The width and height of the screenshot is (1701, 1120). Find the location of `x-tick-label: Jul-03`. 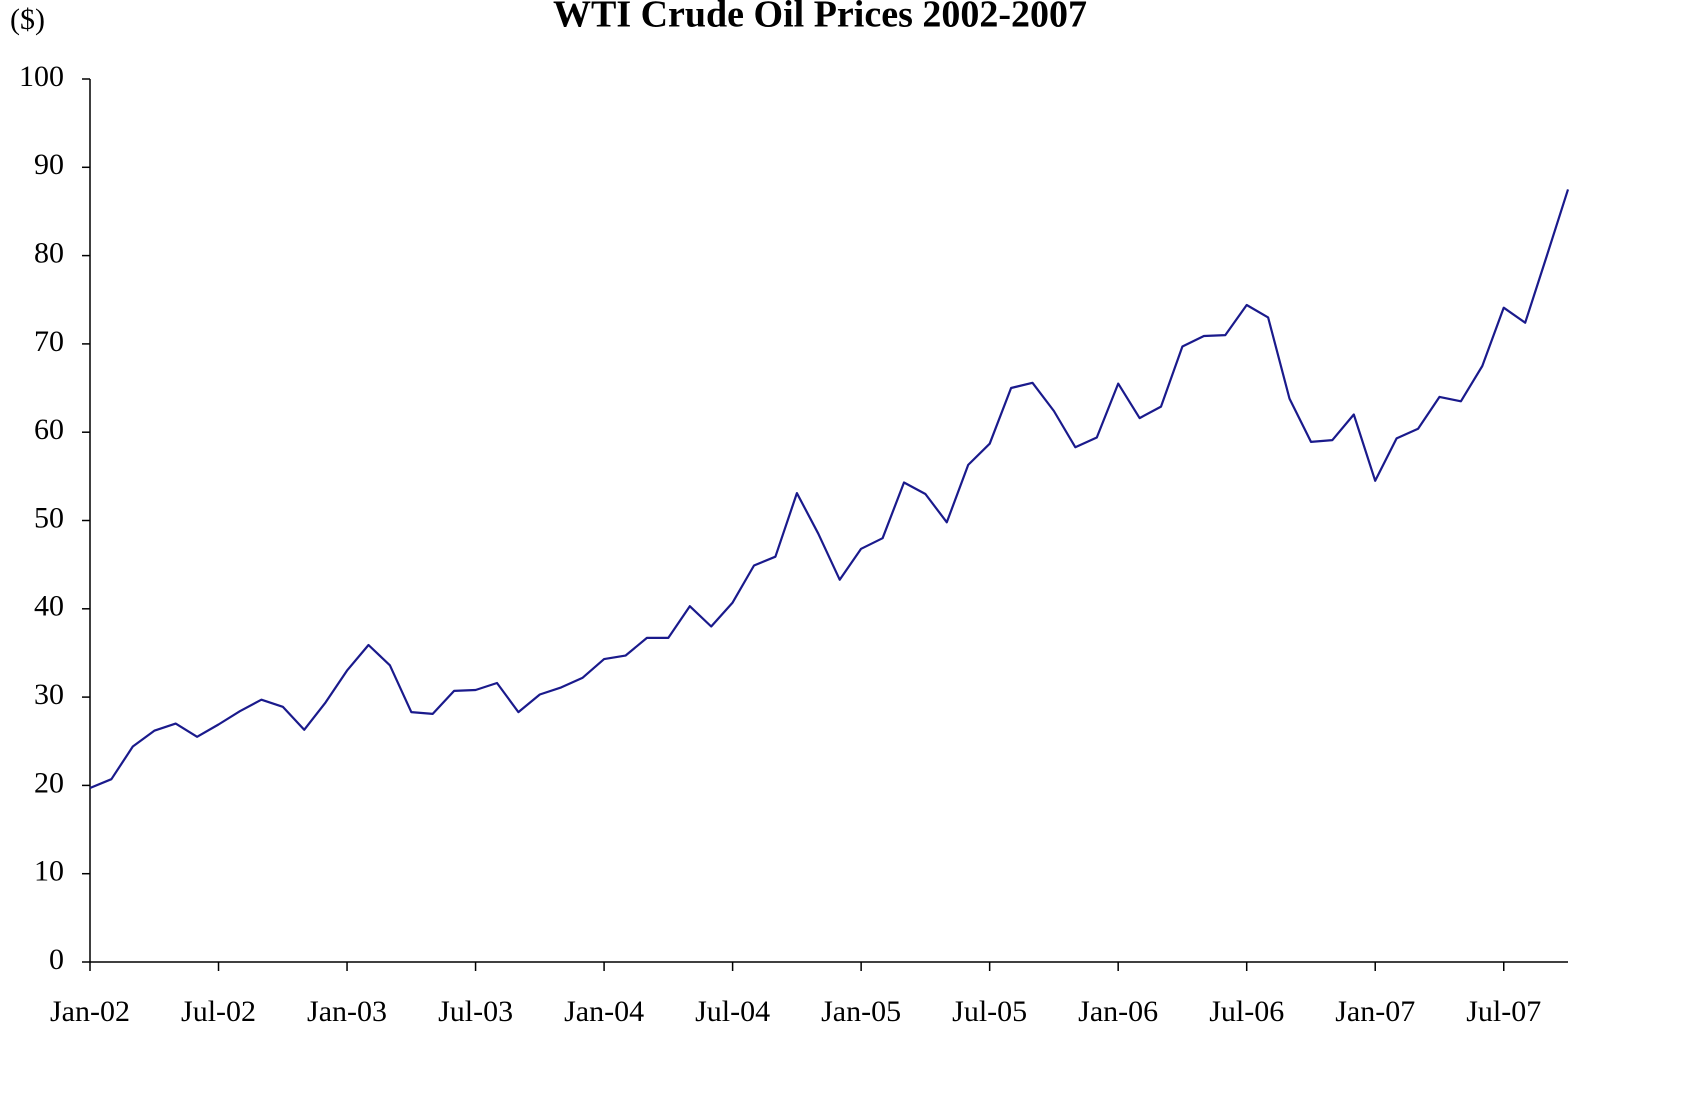

x-tick-label: Jul-03 is located at coordinates (475, 1011).